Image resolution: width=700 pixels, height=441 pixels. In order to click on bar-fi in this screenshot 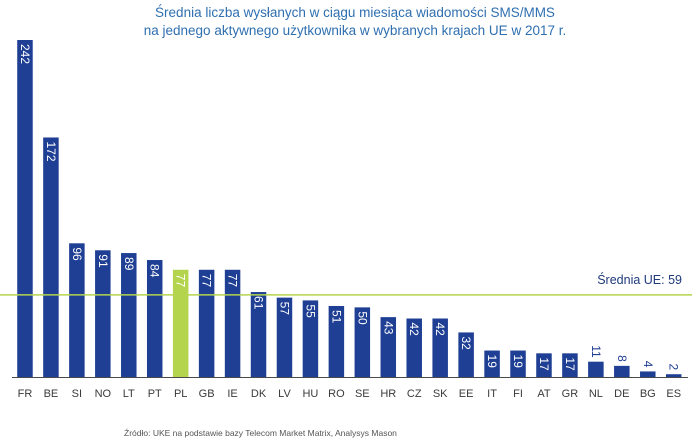, I will do `click(518, 363)`.